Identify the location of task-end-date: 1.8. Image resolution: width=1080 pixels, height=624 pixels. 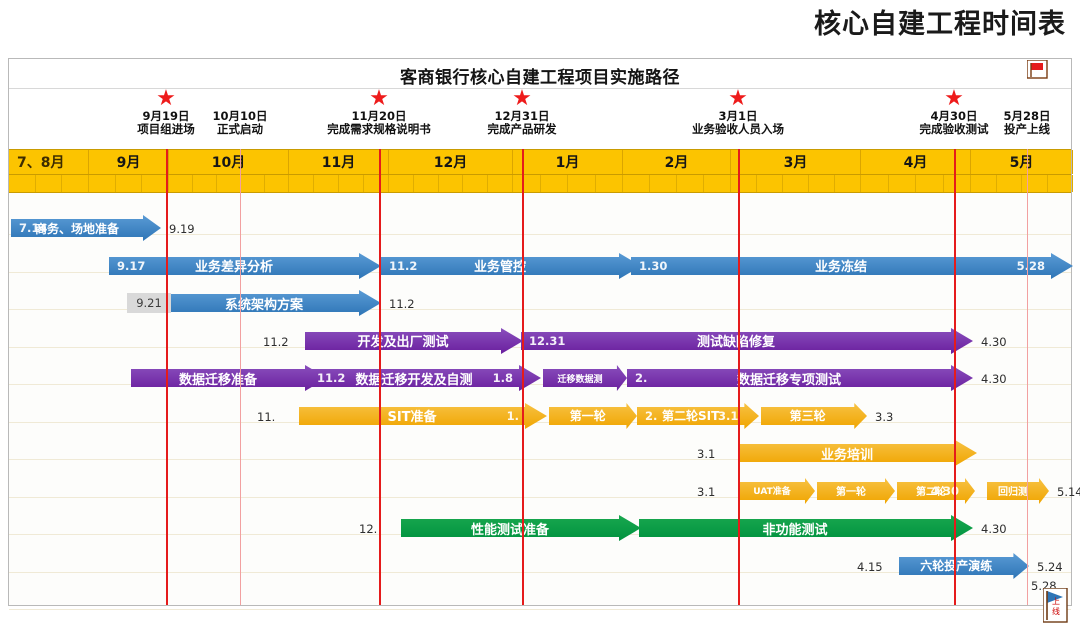
(502, 378).